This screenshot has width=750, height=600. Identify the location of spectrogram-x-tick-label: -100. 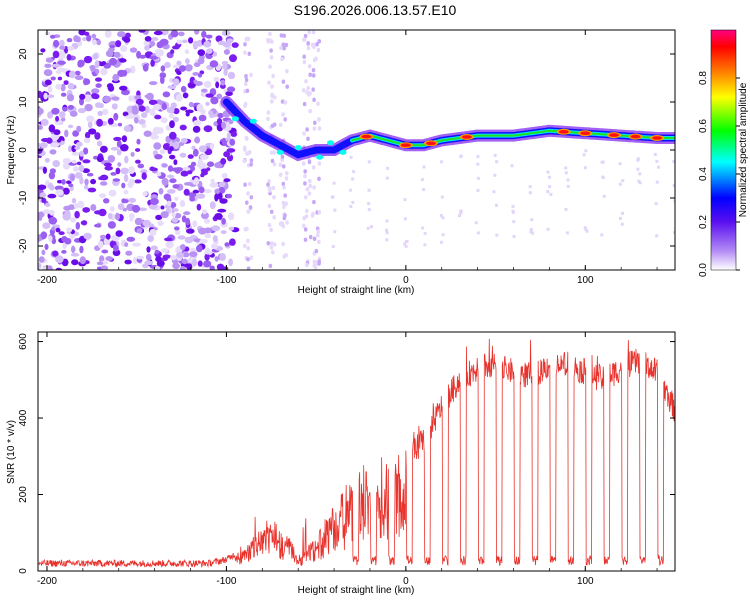
(226, 280).